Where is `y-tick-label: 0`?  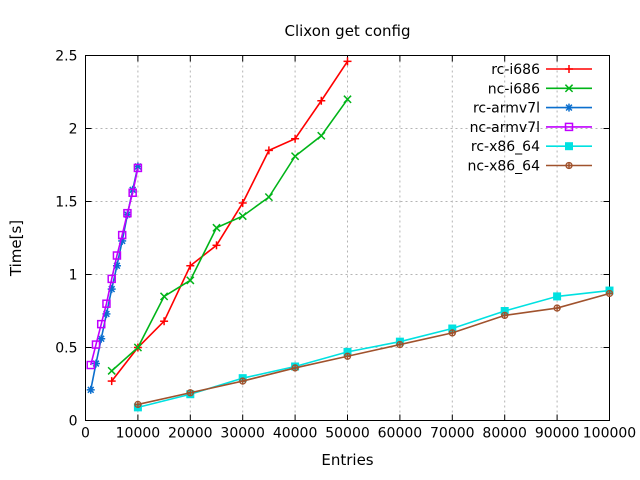 y-tick-label: 0 is located at coordinates (73, 422).